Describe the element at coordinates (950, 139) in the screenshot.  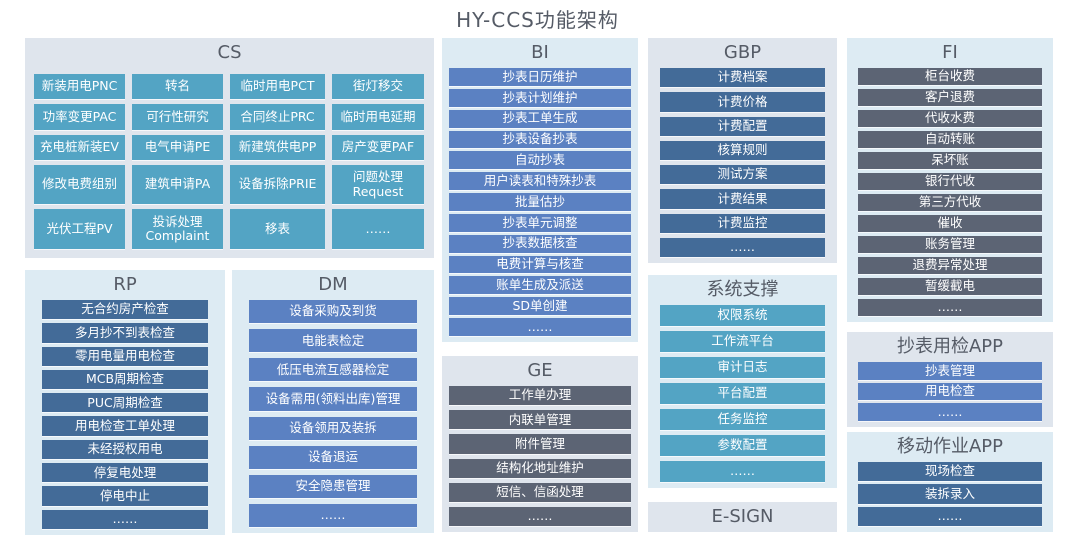
I see `fi-module-item: 自动转账` at that location.